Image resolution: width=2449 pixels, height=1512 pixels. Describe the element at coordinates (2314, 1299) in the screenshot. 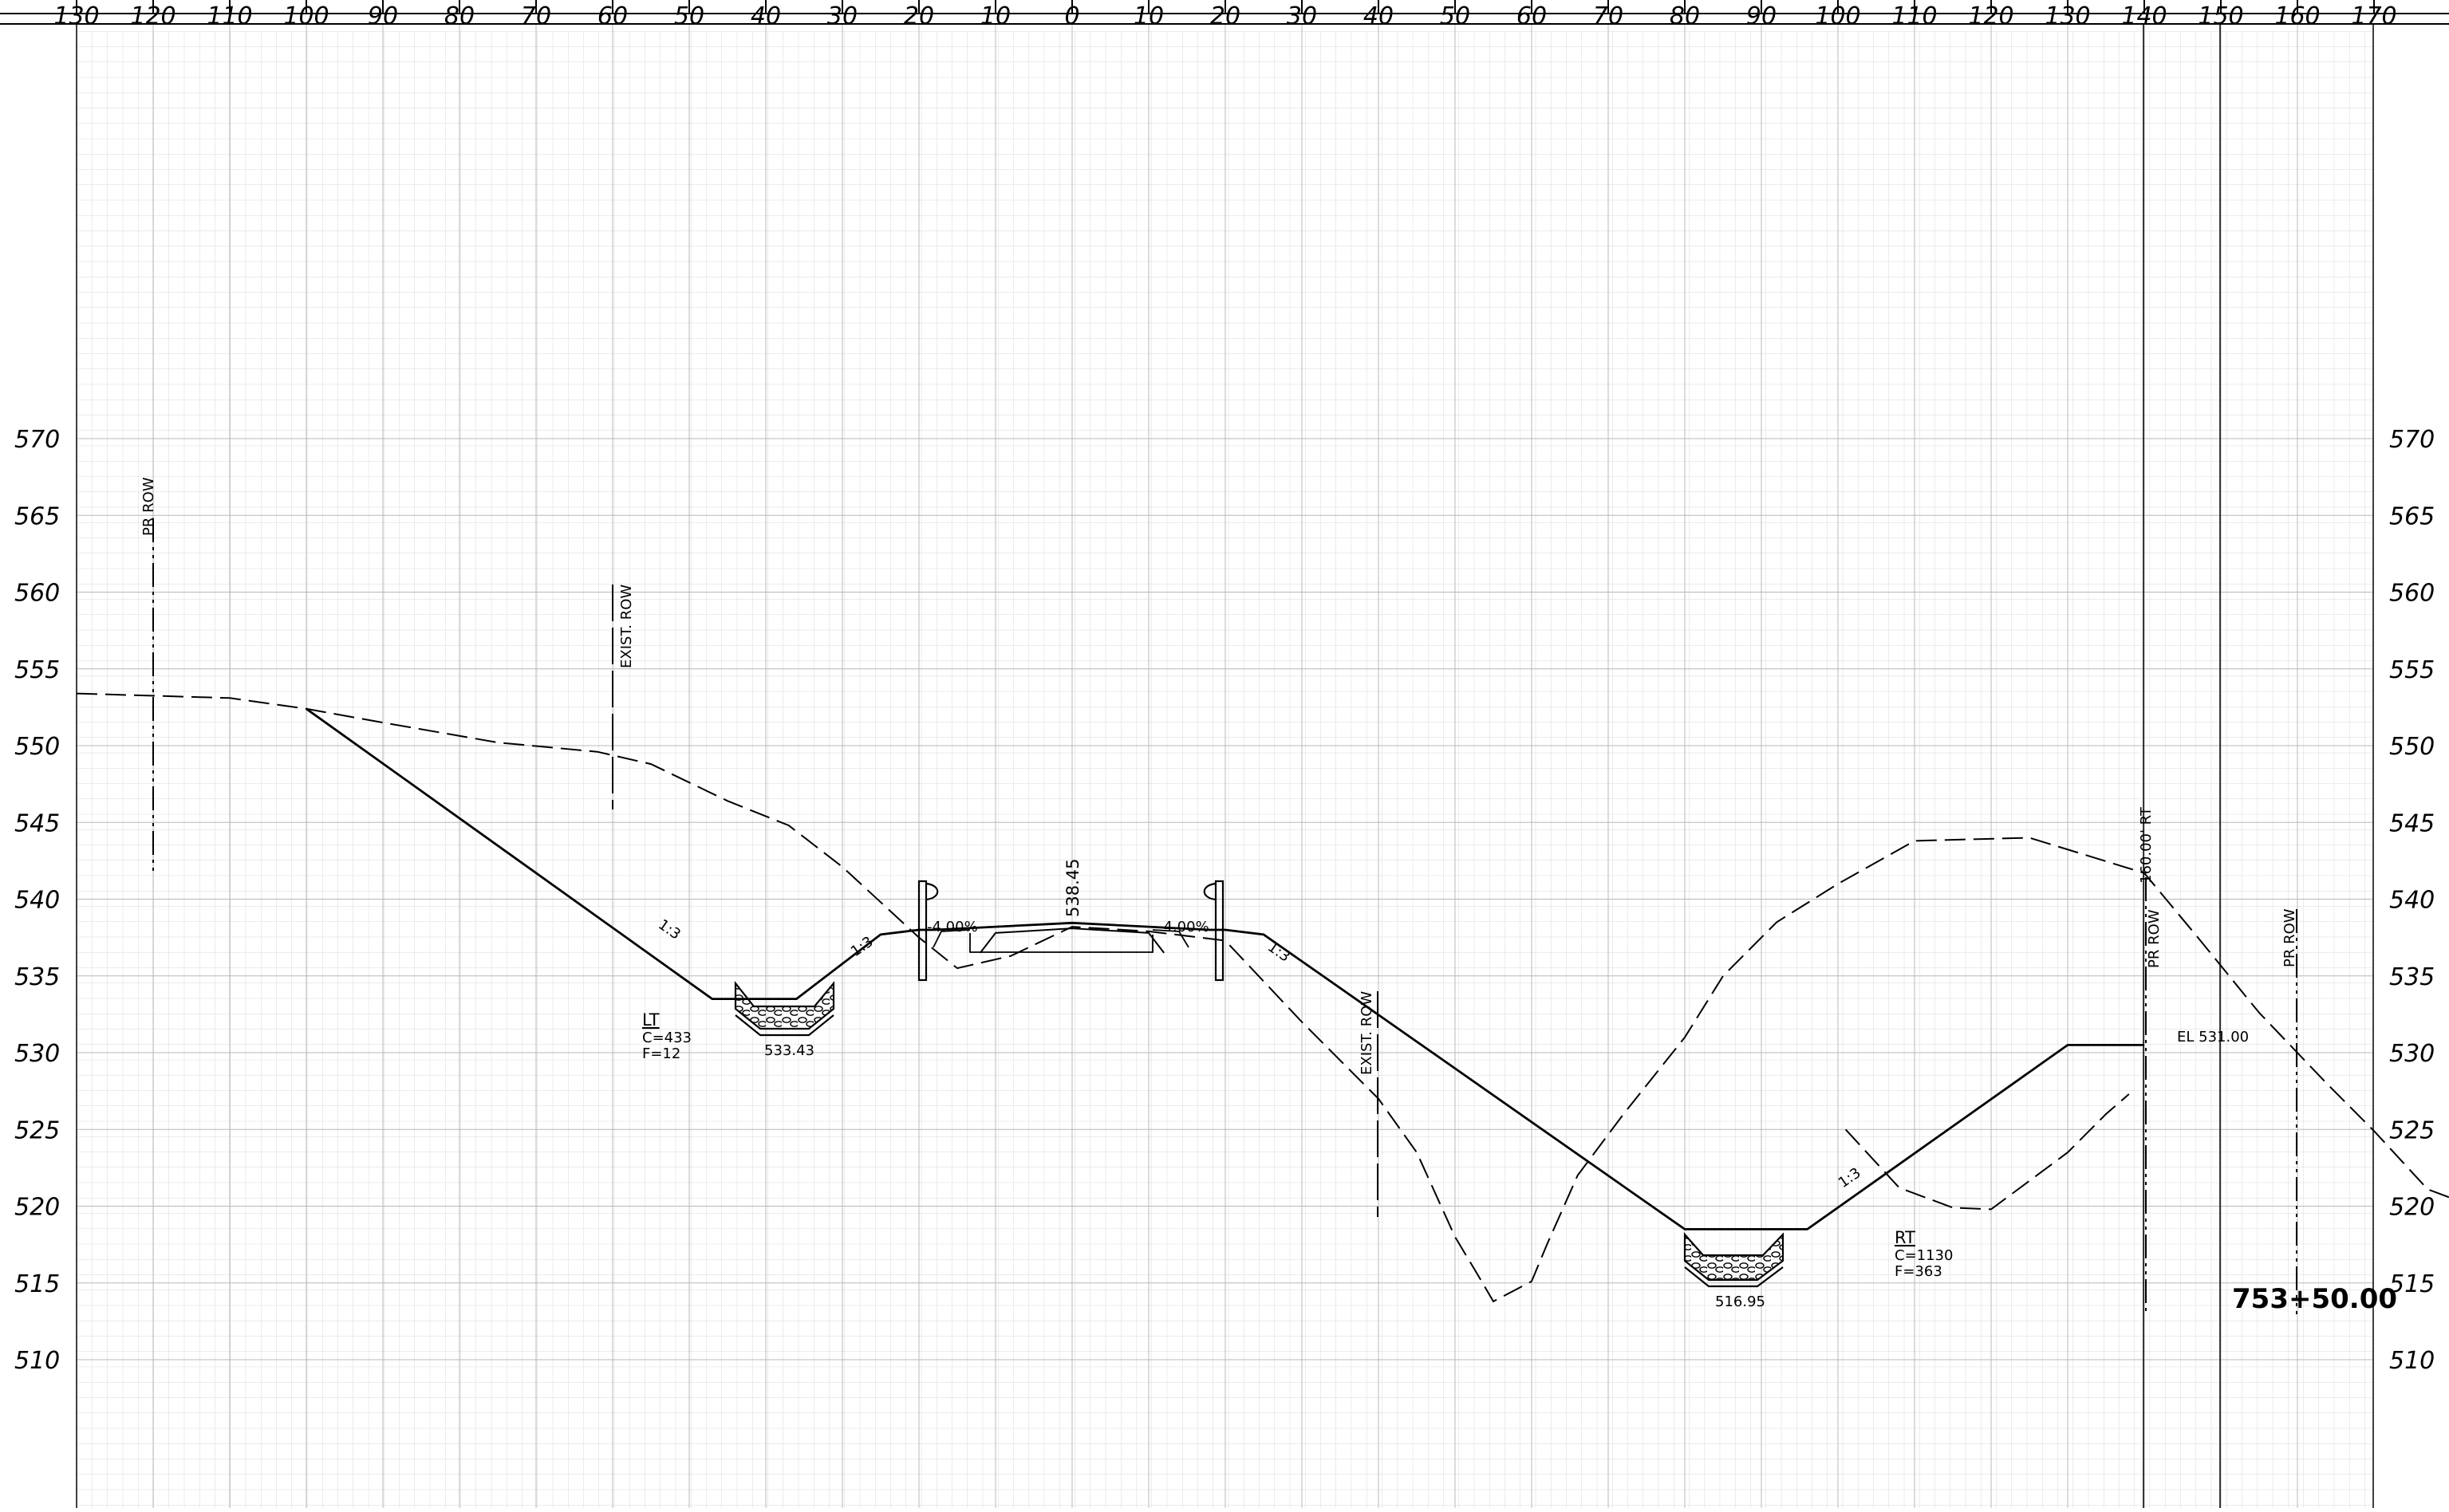

I see `station-label: 753+50.00` at that location.